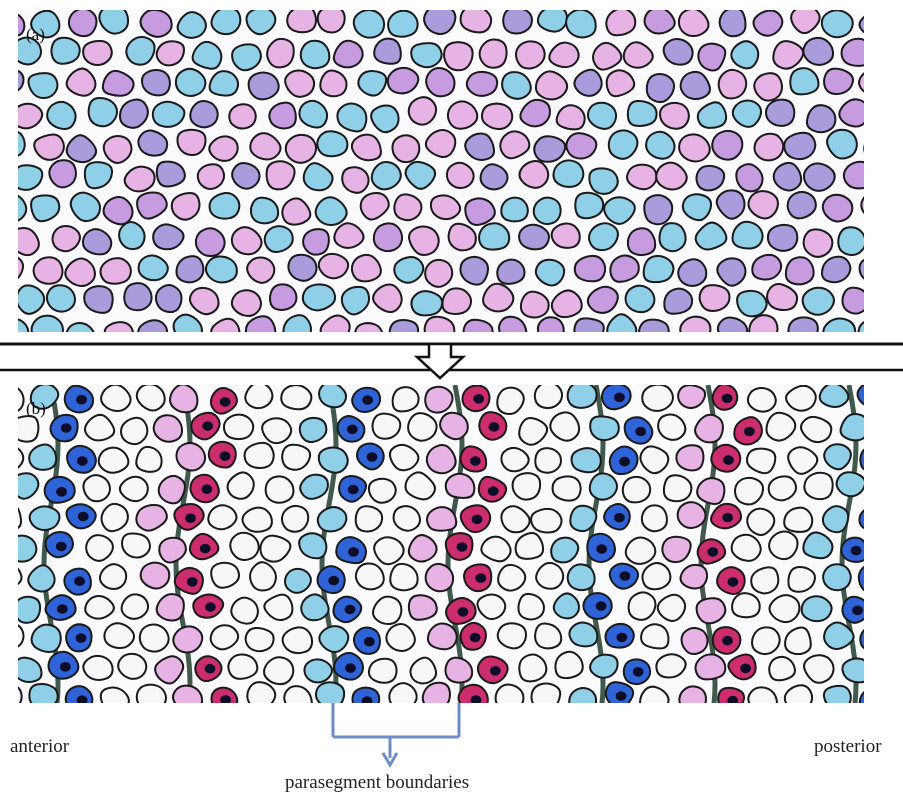 This screenshot has height=798, width=903. I want to click on down-arrow-icon, so click(440, 361).